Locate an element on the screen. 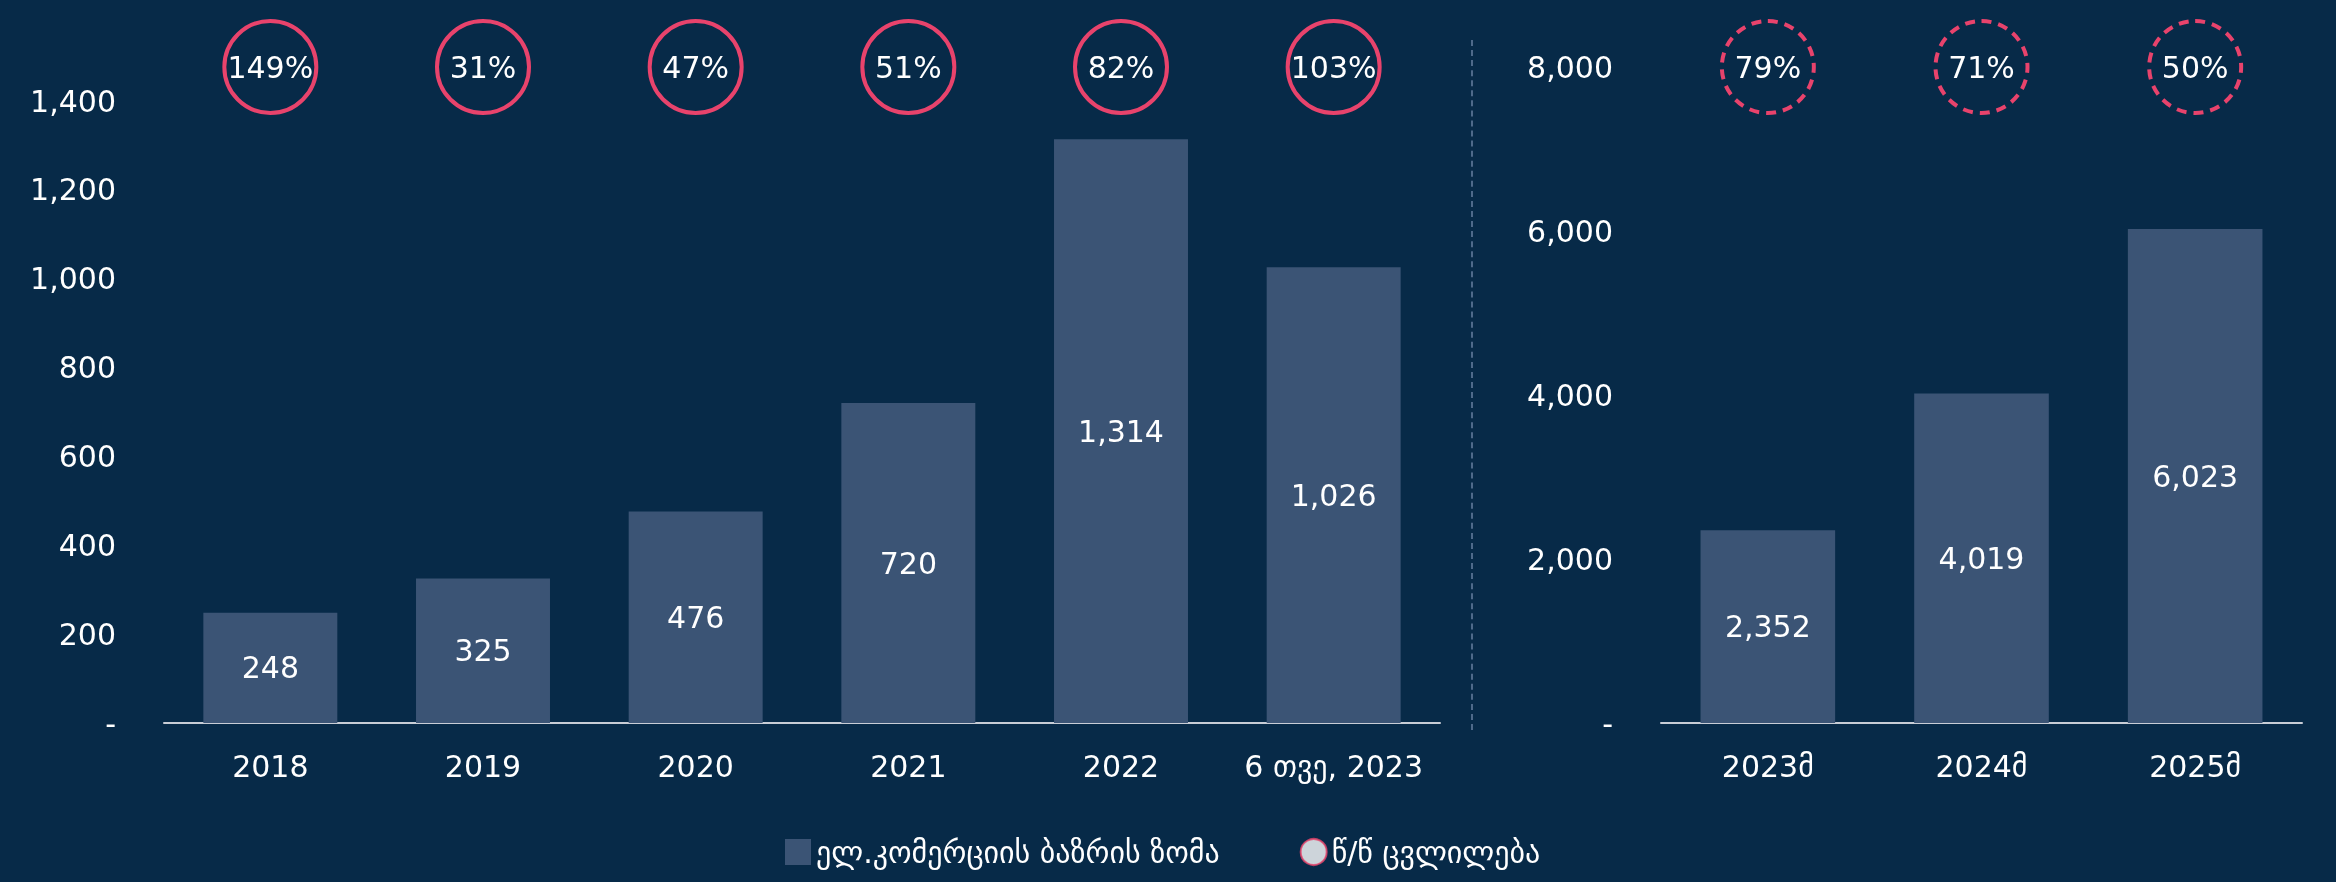 This screenshot has width=2336, height=882. legend-label: წ/წ ცვლილება is located at coordinates (1436, 852).